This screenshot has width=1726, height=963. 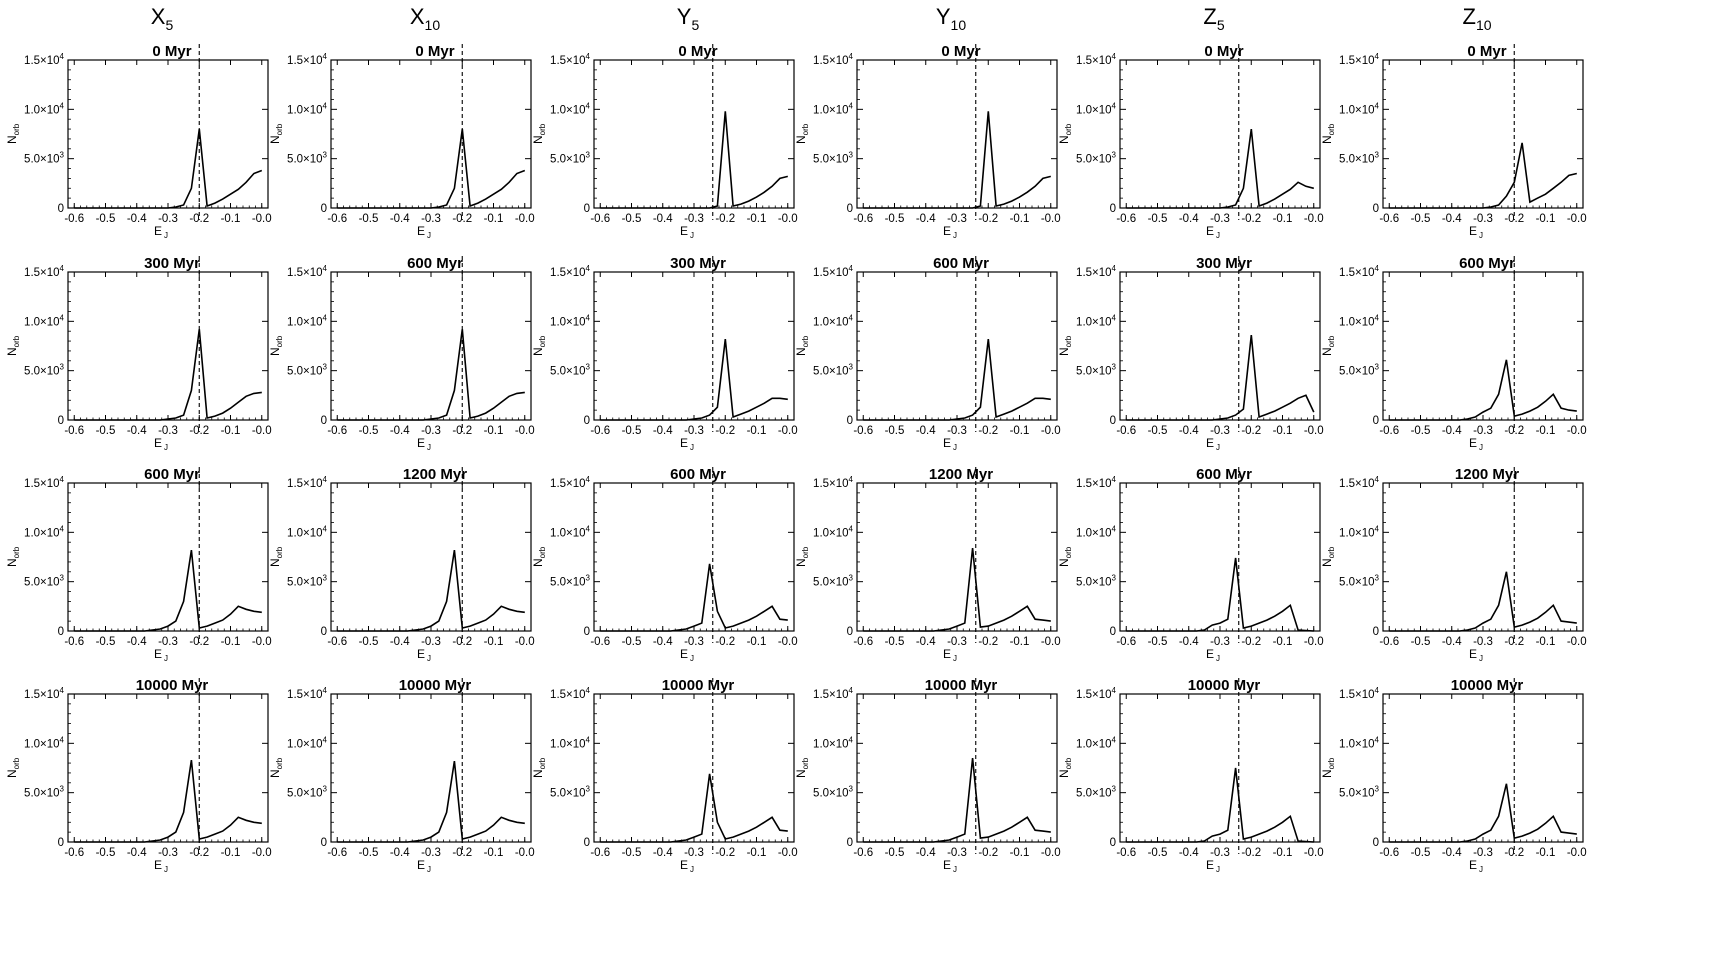 I want to click on y-axis-label: Norb, so click(x=539, y=133).